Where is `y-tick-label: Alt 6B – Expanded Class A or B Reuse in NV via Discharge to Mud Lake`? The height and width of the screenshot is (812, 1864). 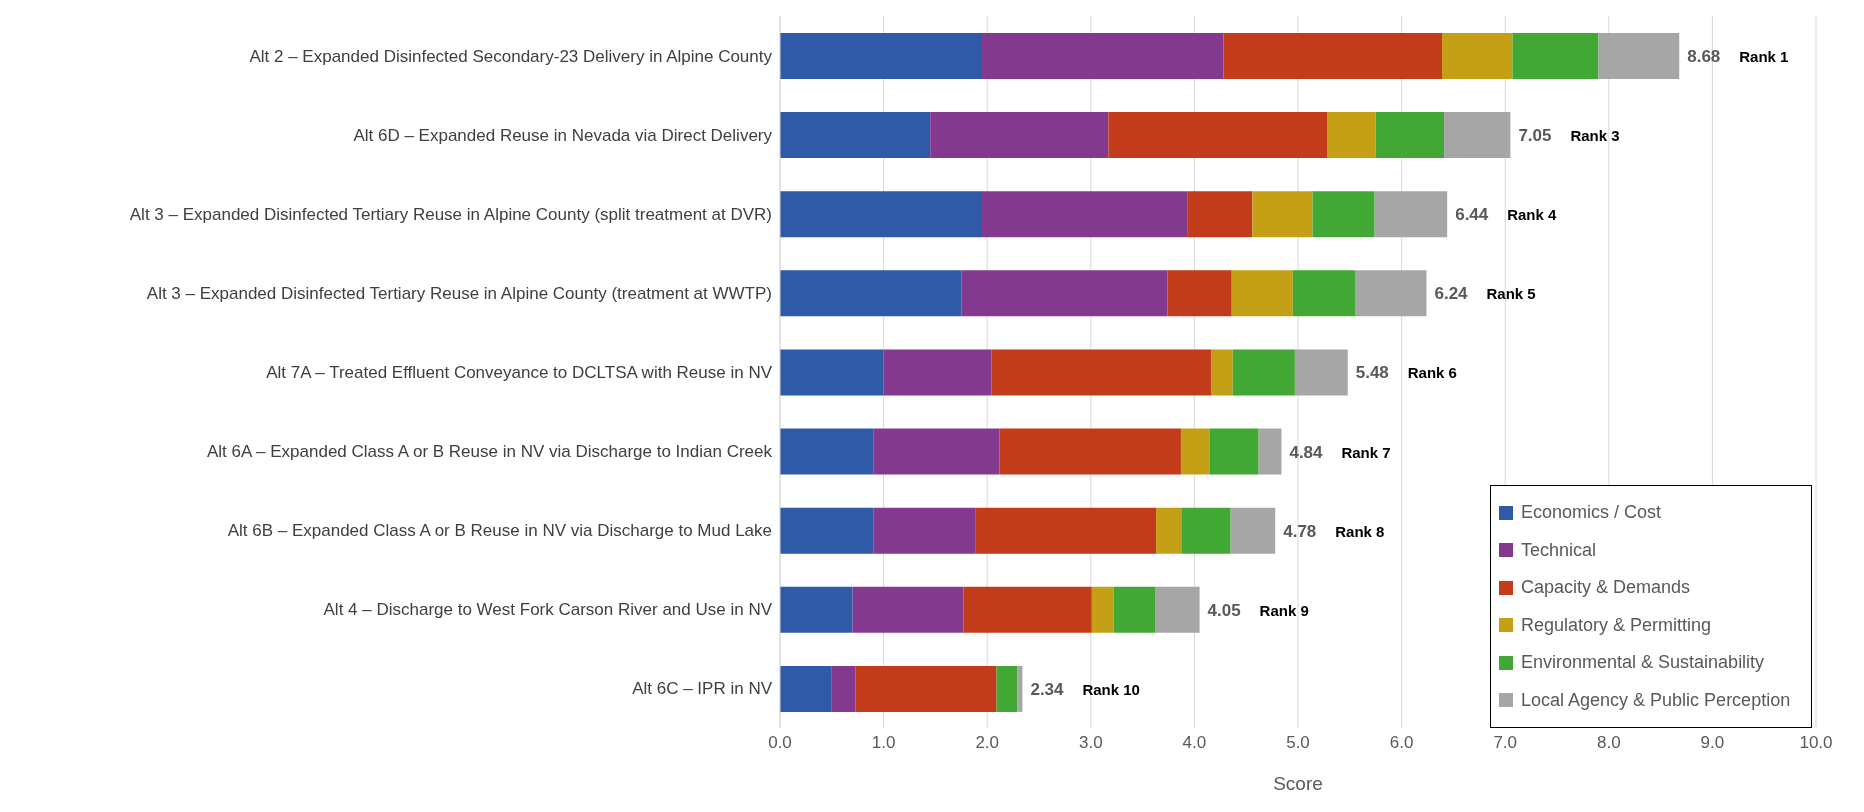
y-tick-label: Alt 6B – Expanded Class A or B Reuse in NV via Discharge to Mud Lake is located at coordinates (499, 531).